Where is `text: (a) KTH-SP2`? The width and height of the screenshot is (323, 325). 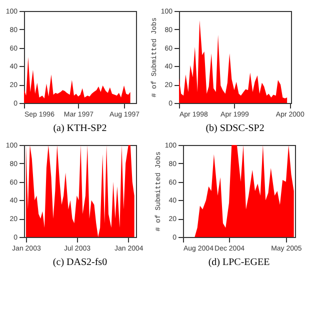
text: (a) KTH-SP2 is located at coordinates (80, 128).